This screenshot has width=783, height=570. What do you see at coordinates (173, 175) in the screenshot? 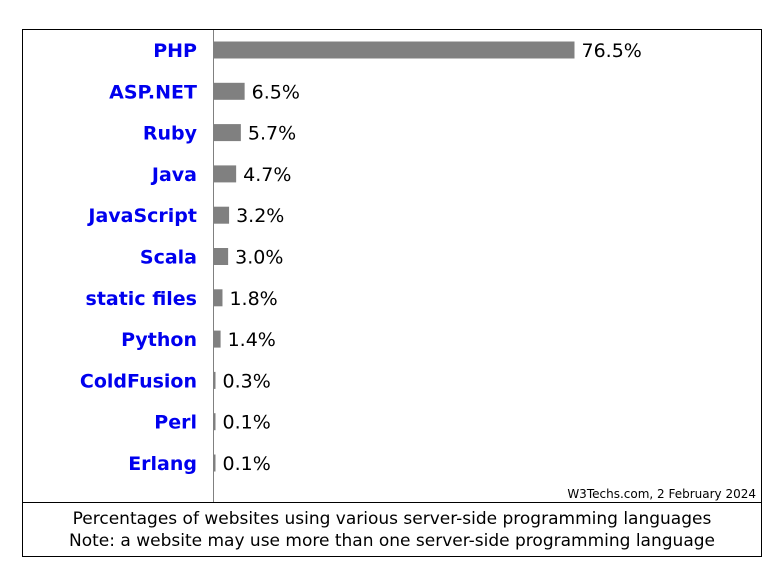
I see `category-label: Java` at bounding box center [173, 175].